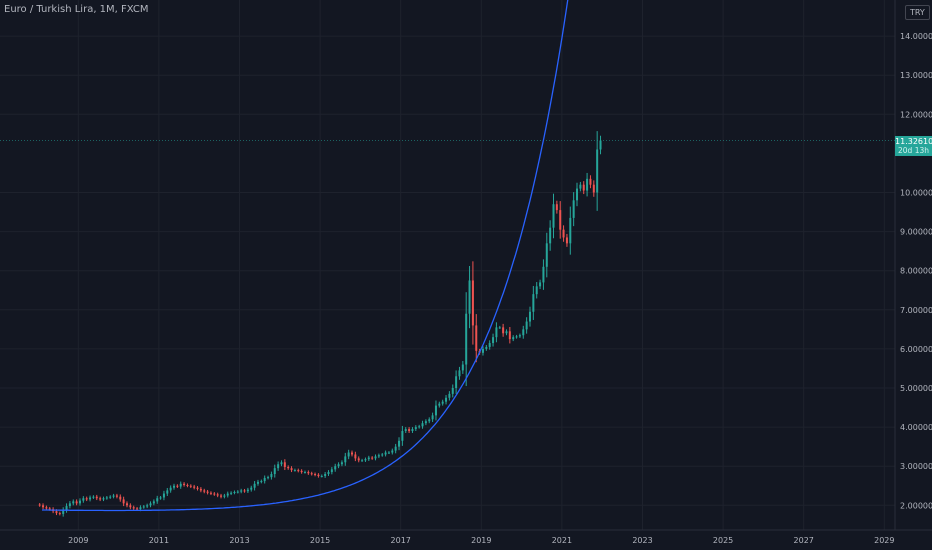 The image size is (932, 550). I want to click on currency-badge: TRY, so click(917, 12).